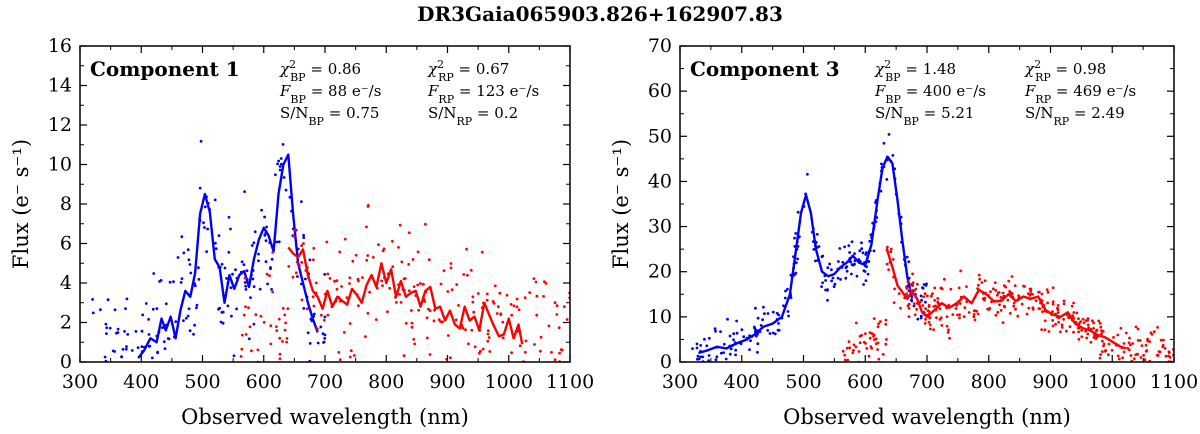 This screenshot has height=434, width=1200. What do you see at coordinates (806, 255) in the screenshot?
I see `series-bp-line` at bounding box center [806, 255].